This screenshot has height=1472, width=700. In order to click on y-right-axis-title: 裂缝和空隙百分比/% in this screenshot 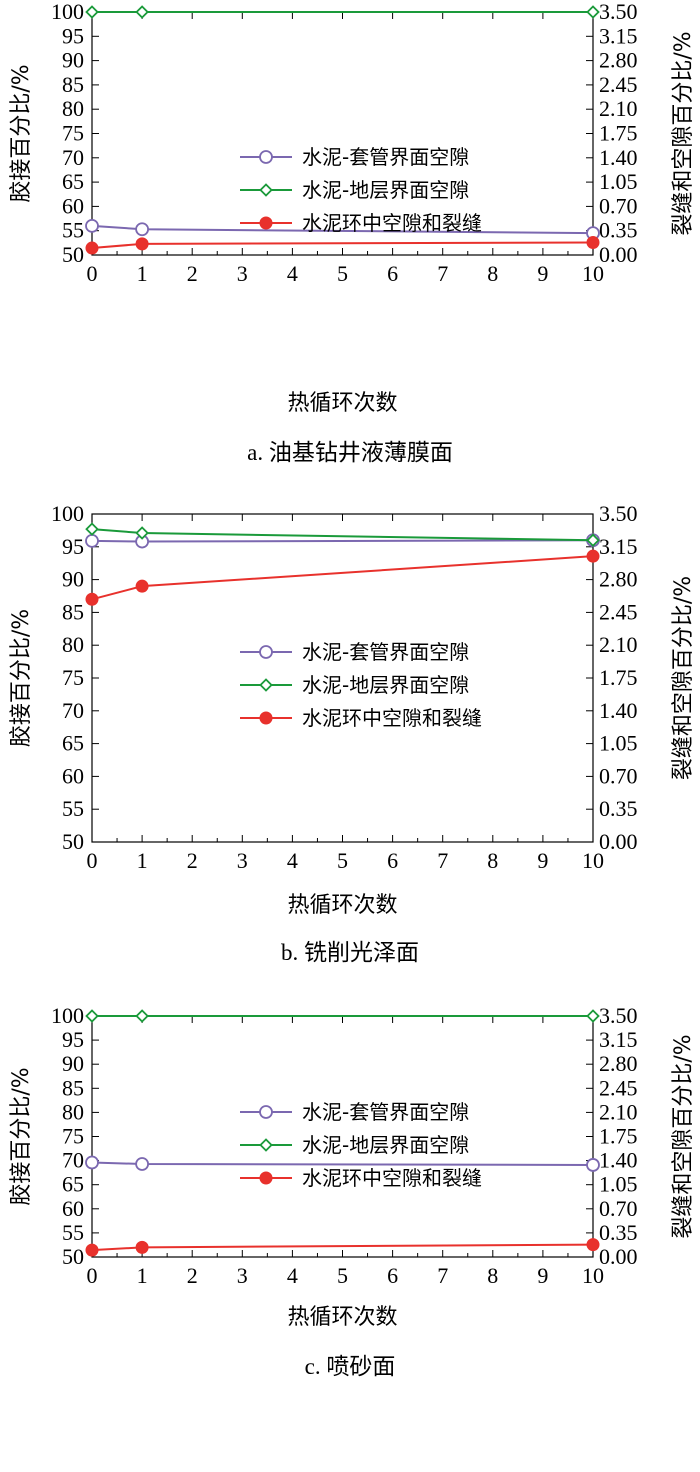, I will do `click(683, 678)`.